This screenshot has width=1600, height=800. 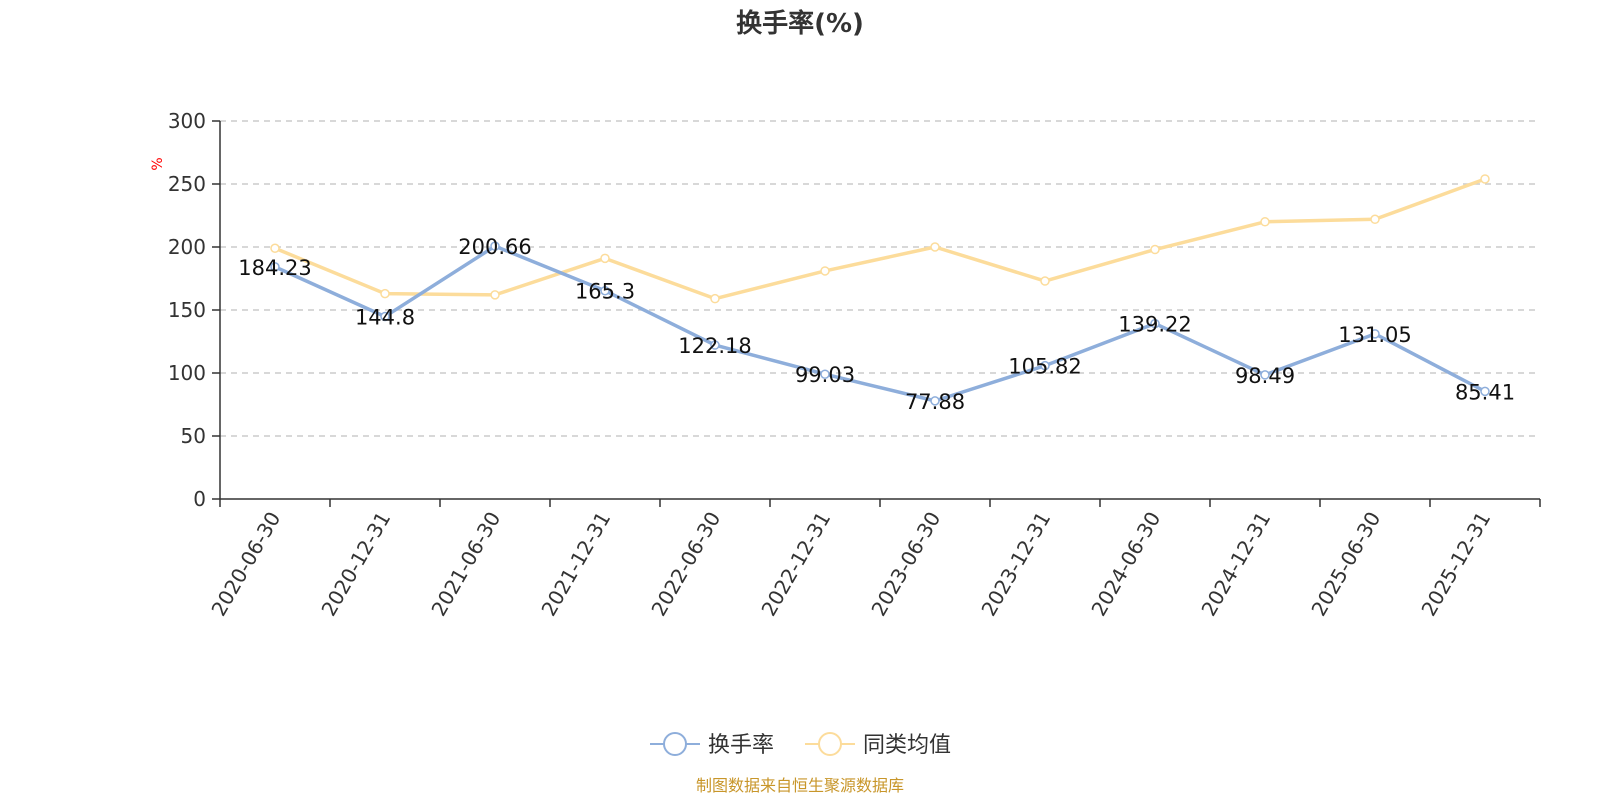 I want to click on x-tick-label: 2022-12-31, so click(x=795, y=564).